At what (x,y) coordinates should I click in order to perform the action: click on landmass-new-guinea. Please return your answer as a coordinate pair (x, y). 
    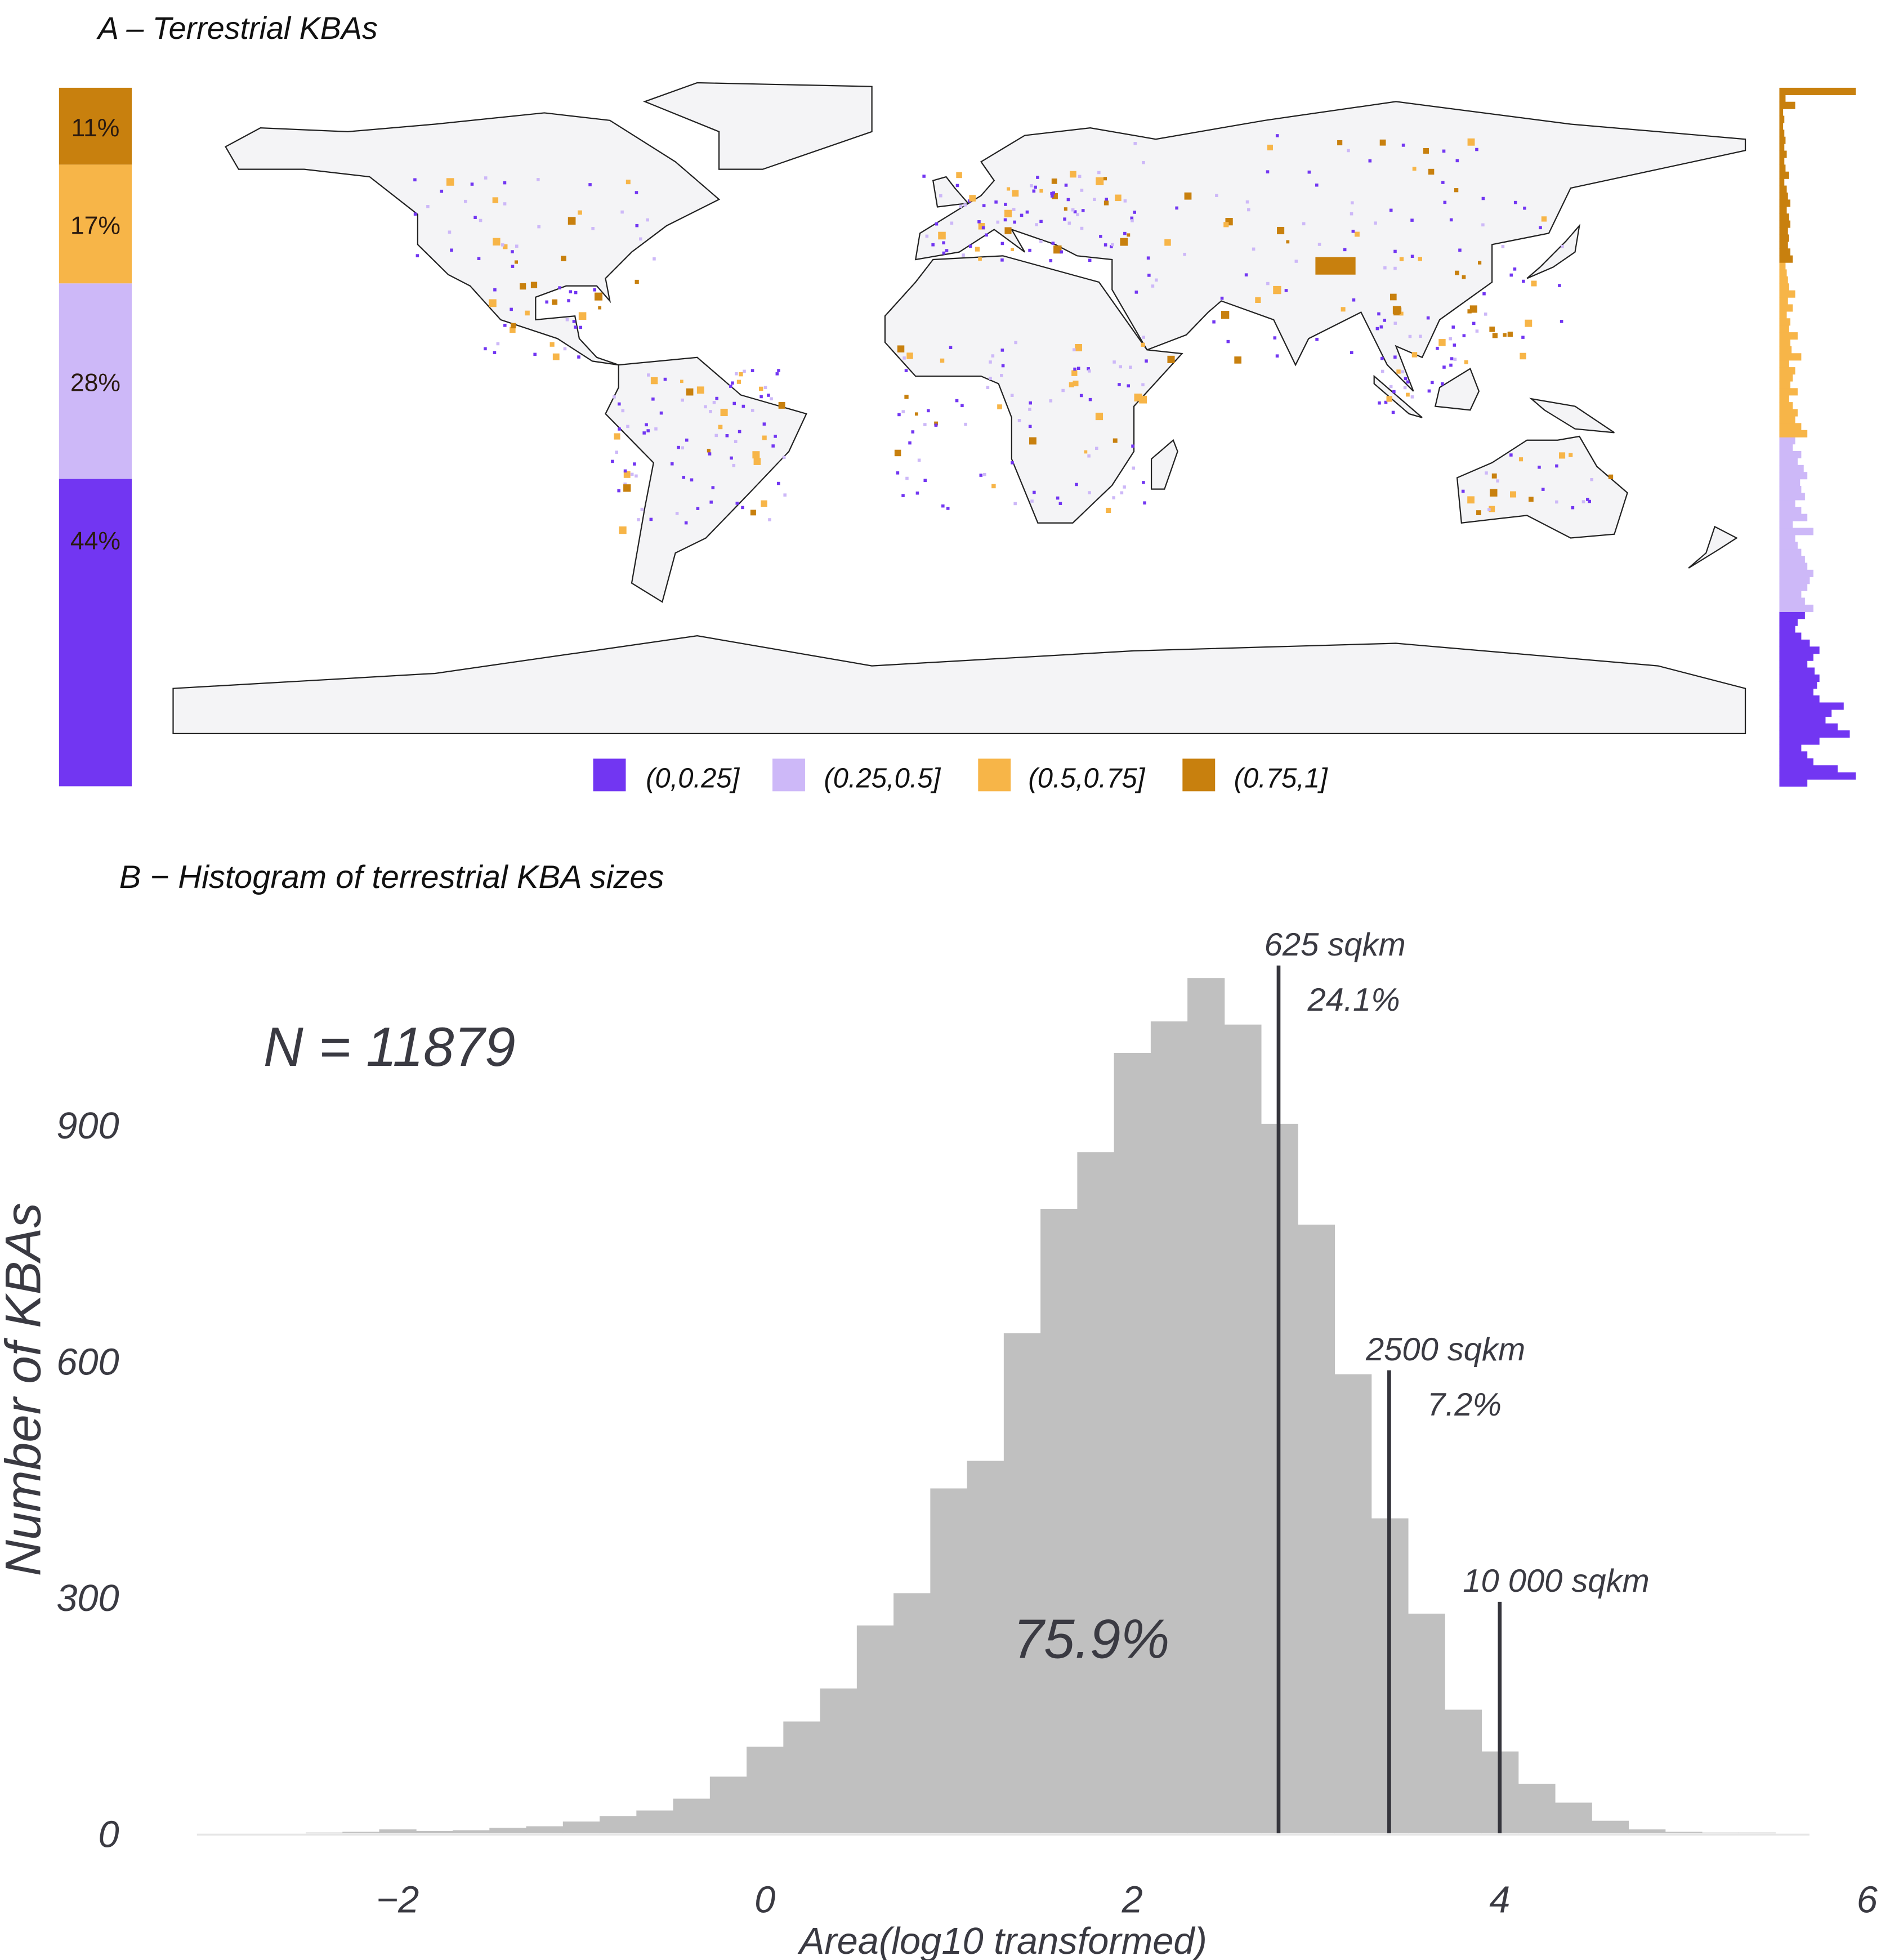
    Looking at the image, I should click on (1572, 416).